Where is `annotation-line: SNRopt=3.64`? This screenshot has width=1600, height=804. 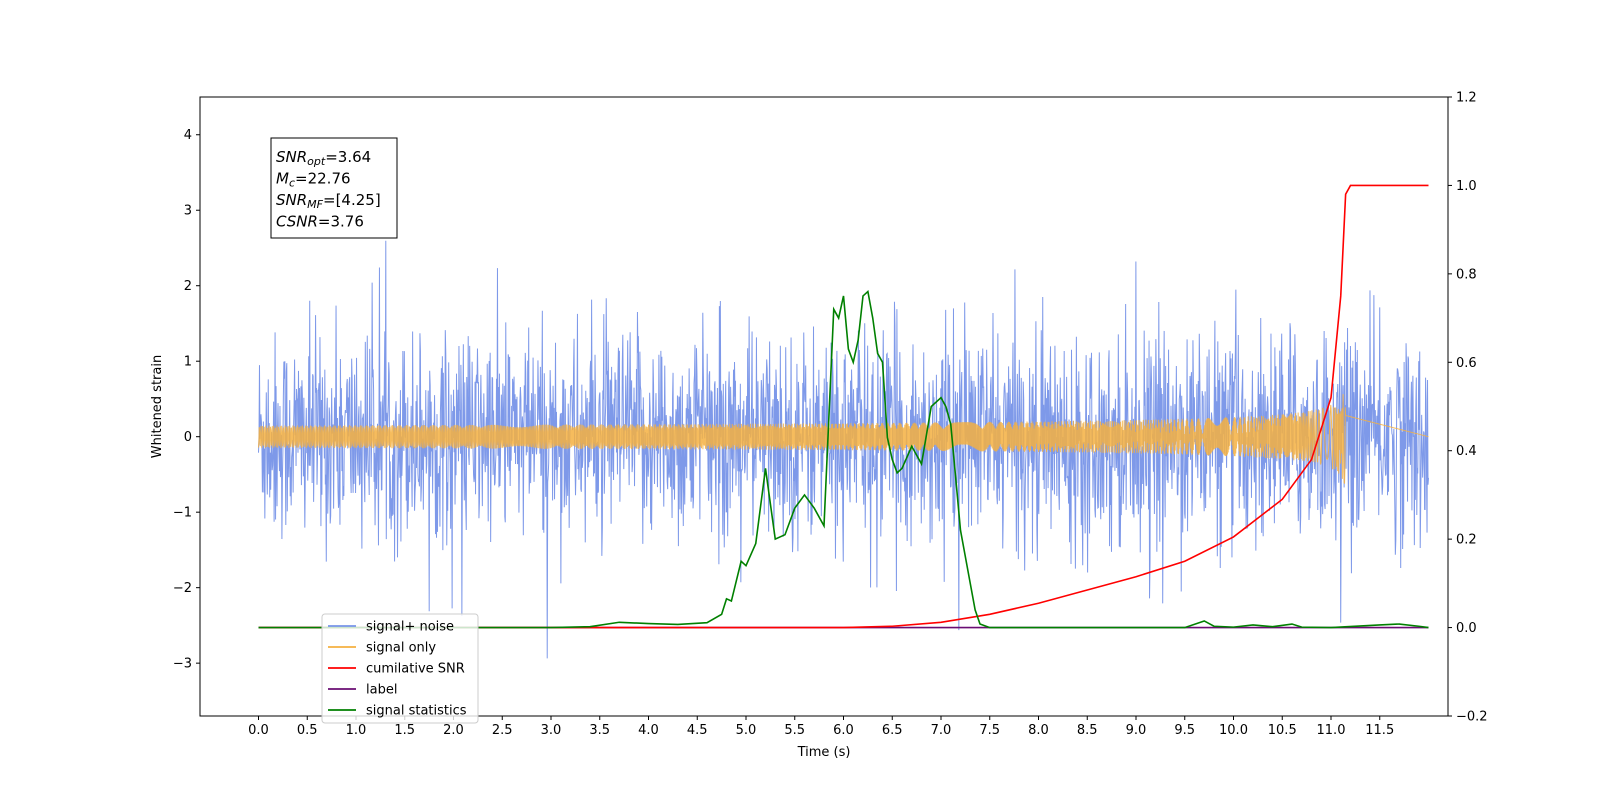 annotation-line: SNRopt=3.64 is located at coordinates (323, 158).